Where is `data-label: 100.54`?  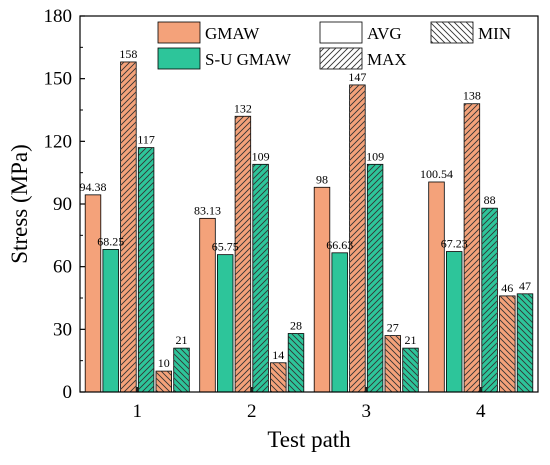 data-label: 100.54 is located at coordinates (436, 174).